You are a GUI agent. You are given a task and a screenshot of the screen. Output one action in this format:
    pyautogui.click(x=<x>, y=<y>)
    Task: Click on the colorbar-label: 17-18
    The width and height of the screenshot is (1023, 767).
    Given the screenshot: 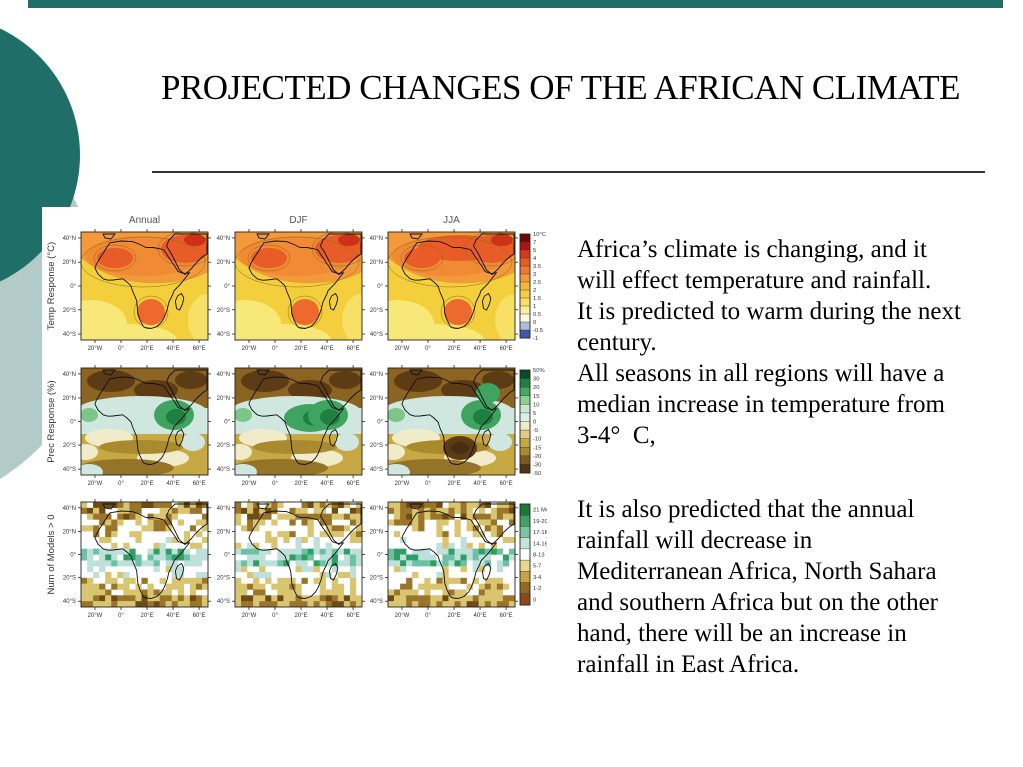 What is the action you would take?
    pyautogui.click(x=540, y=533)
    